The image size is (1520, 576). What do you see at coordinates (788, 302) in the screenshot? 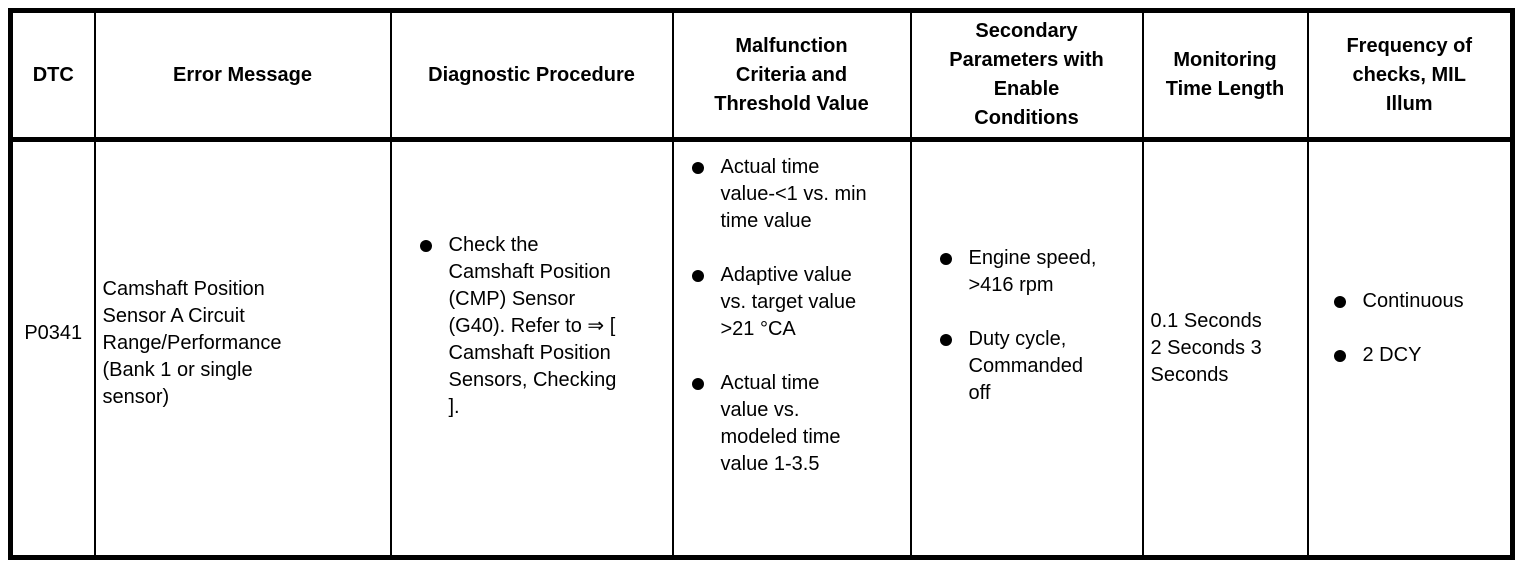
I see `list-item-text: Adaptive value vs. target value >21 °CA` at bounding box center [788, 302].